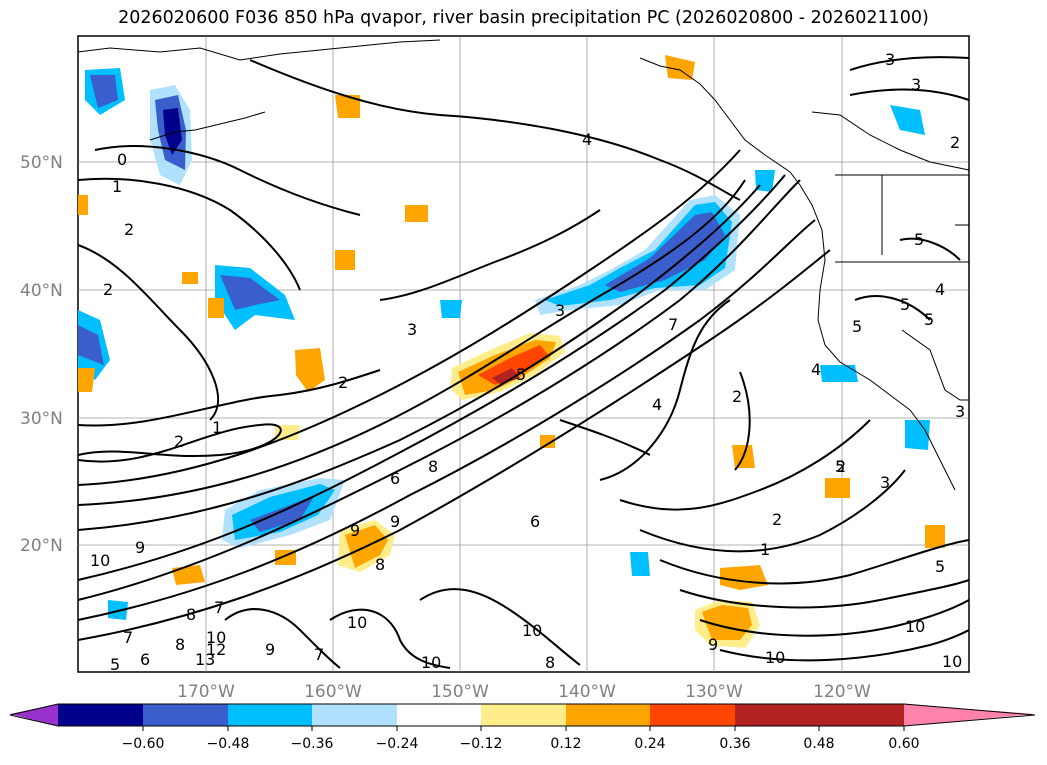 The image size is (1047, 765). I want to click on contour-label: 0, so click(122, 159).